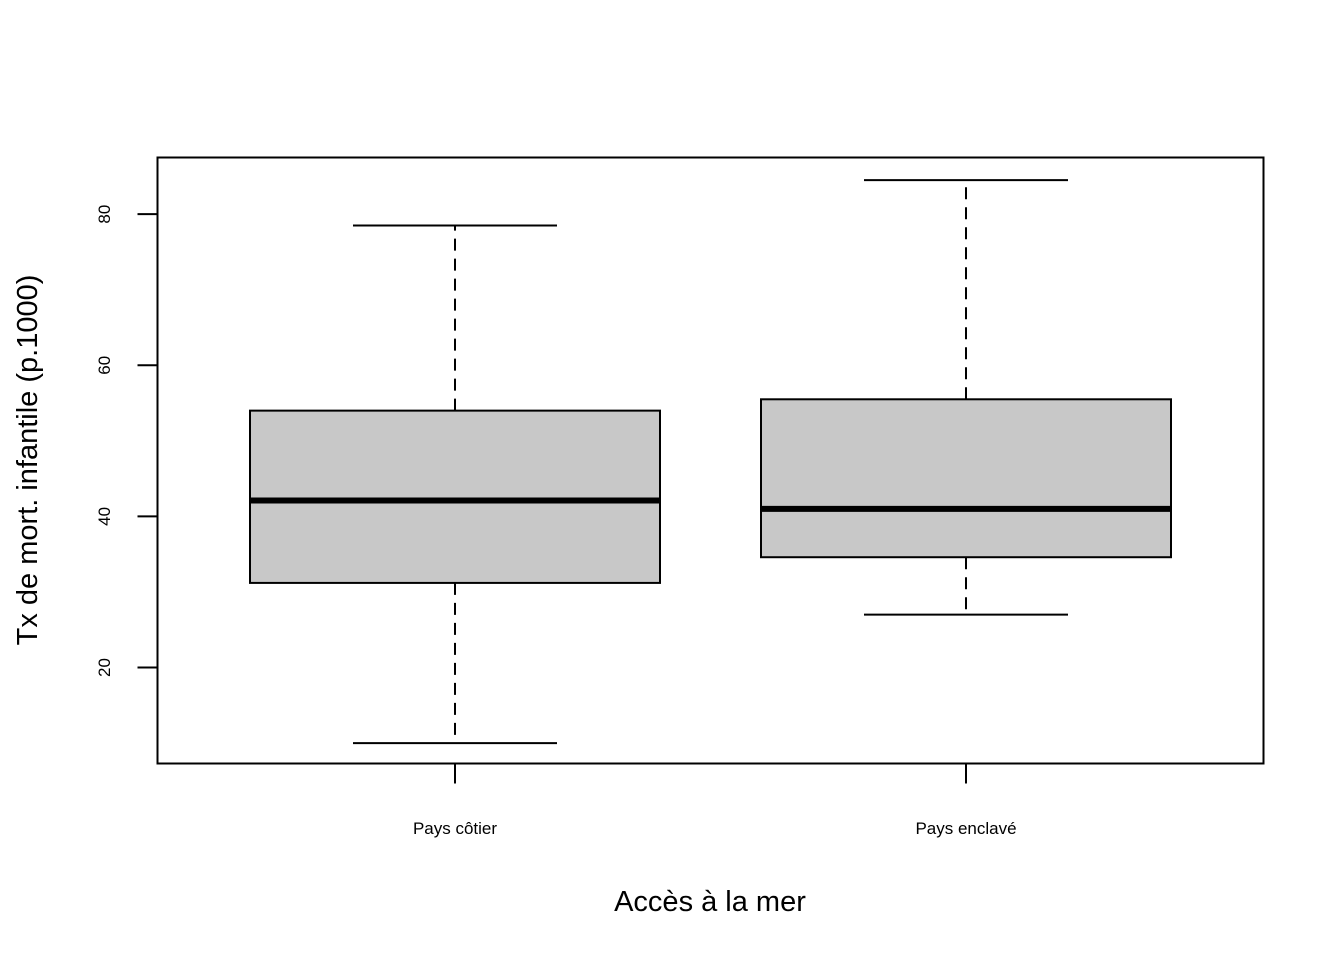 The width and height of the screenshot is (1344, 965). Describe the element at coordinates (710, 902) in the screenshot. I see `x-axis-title: Accès à la mer` at that location.